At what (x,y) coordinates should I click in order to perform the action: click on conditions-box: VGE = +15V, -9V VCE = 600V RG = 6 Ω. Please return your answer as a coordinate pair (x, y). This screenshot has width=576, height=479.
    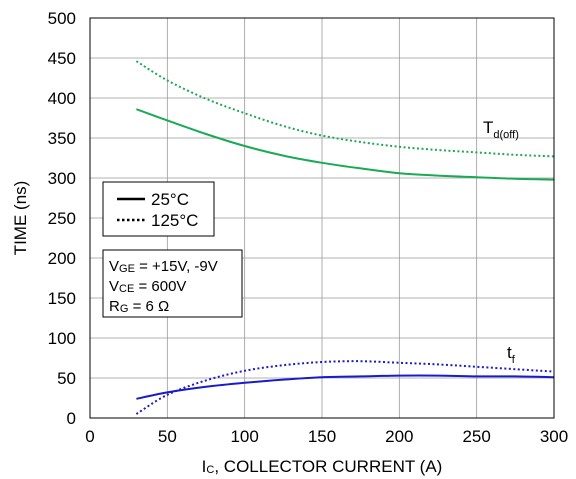
    Looking at the image, I should click on (172, 283).